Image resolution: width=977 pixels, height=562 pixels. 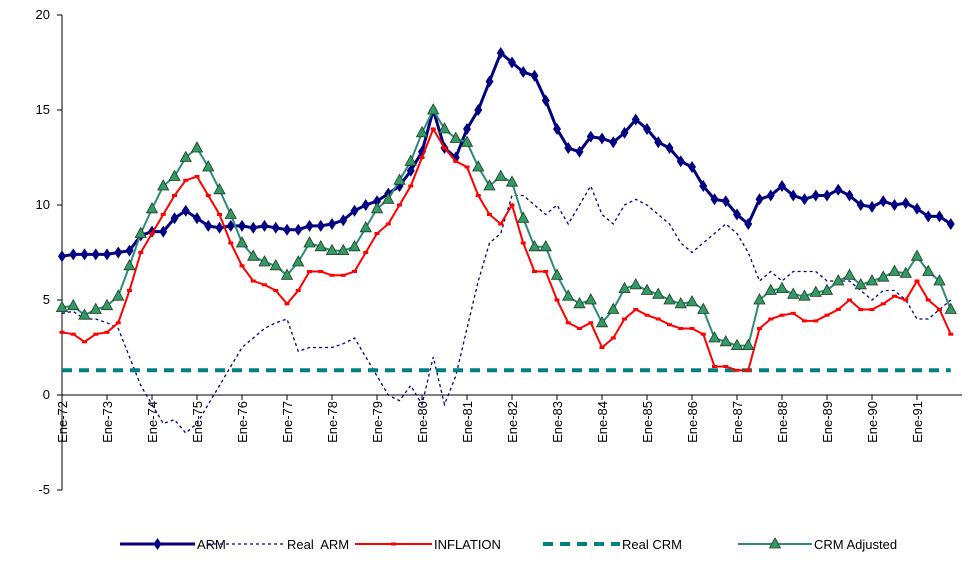 What do you see at coordinates (173, 544) in the screenshot?
I see `legend-item: ARM` at bounding box center [173, 544].